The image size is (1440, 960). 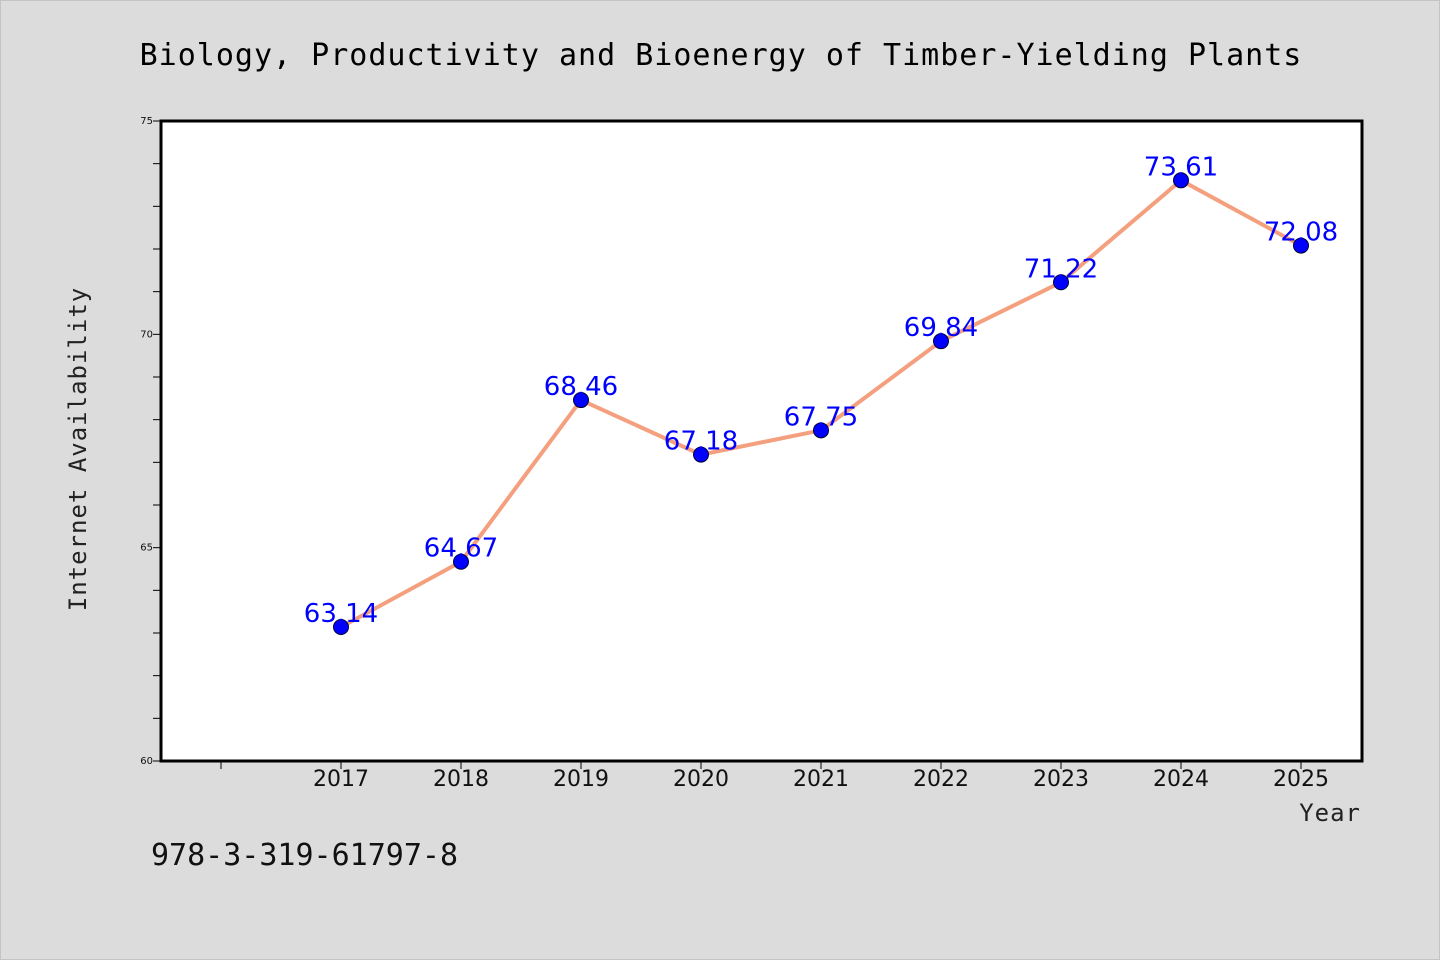 I want to click on x-tick-label: 2022, so click(x=941, y=779).